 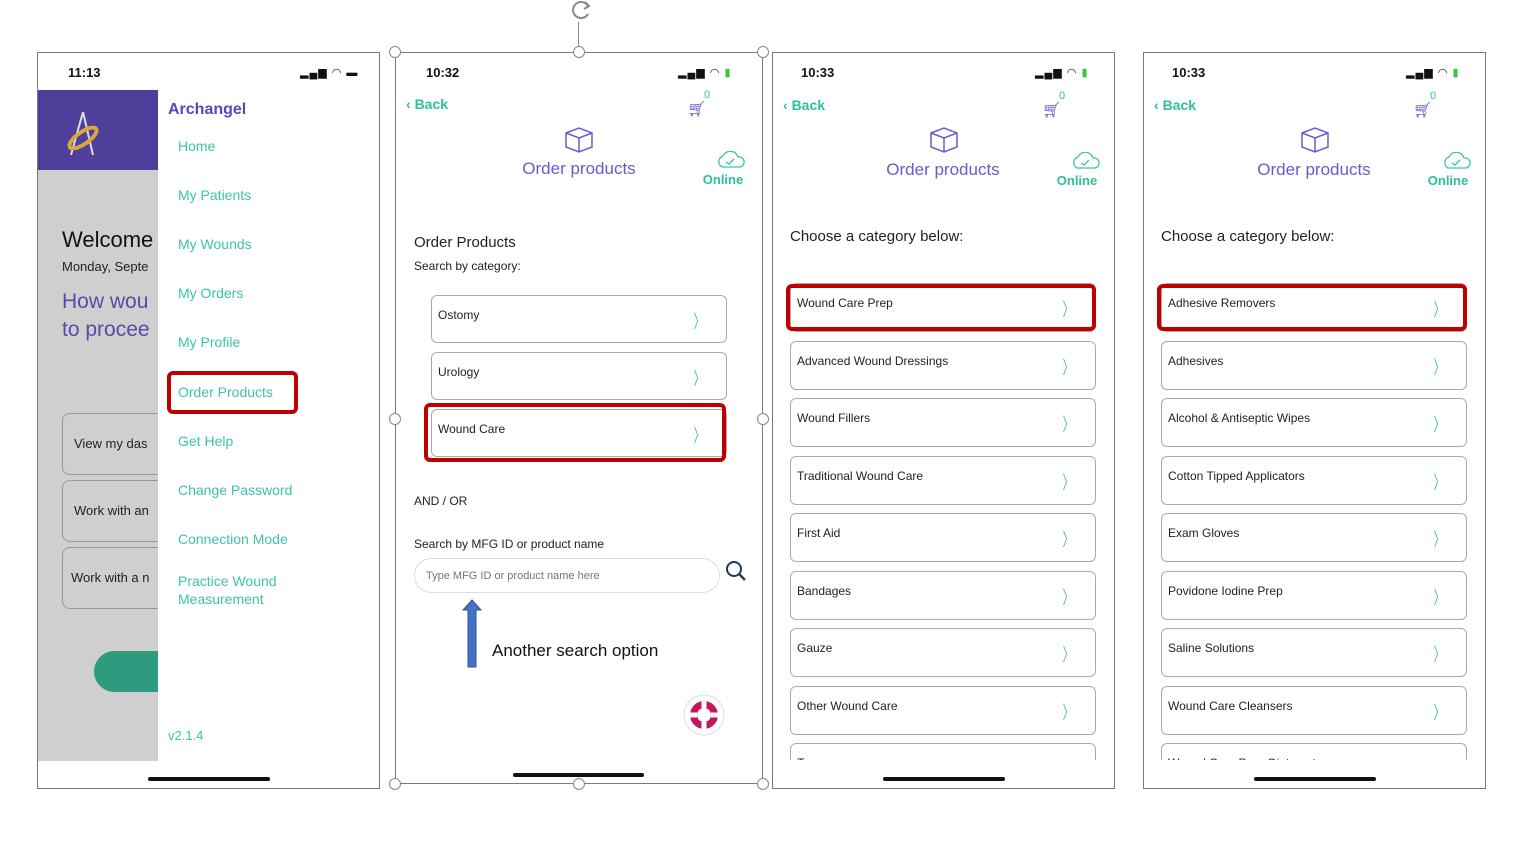 I want to click on menu-item-connection-mode: Connection Mode, so click(x=233, y=539).